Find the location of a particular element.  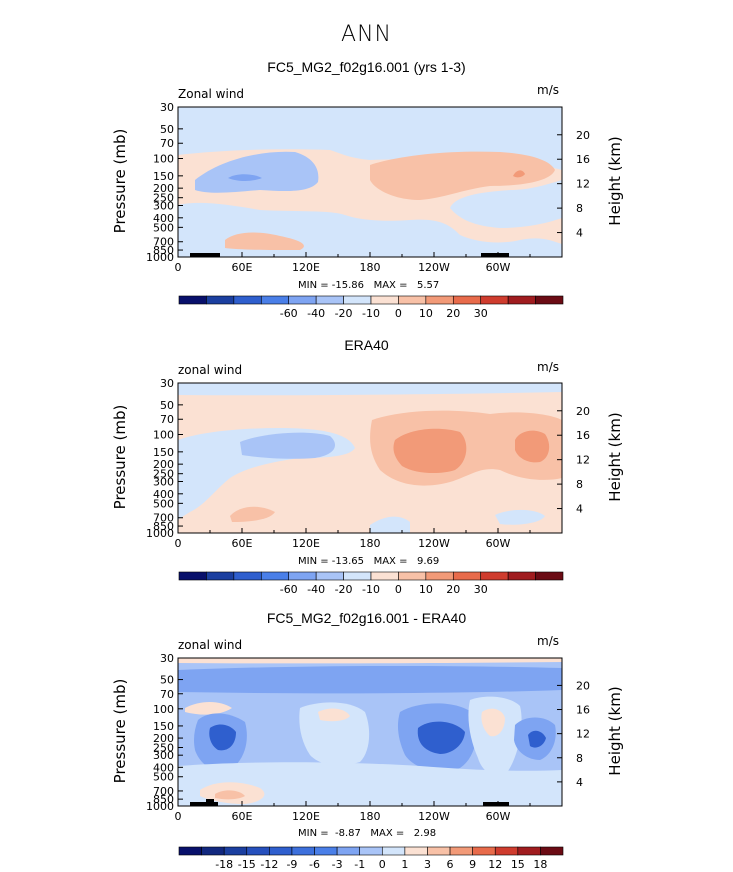

y-tick-label: 150 is located at coordinates (163, 726).